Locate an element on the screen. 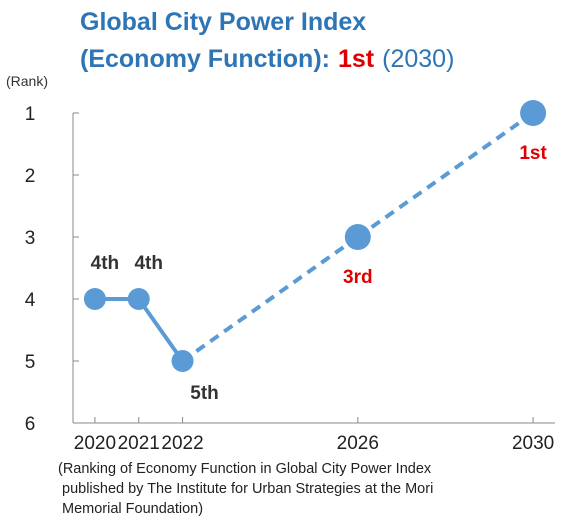 The height and width of the screenshot is (528, 566). title-highlight: 1st is located at coordinates (356, 59).